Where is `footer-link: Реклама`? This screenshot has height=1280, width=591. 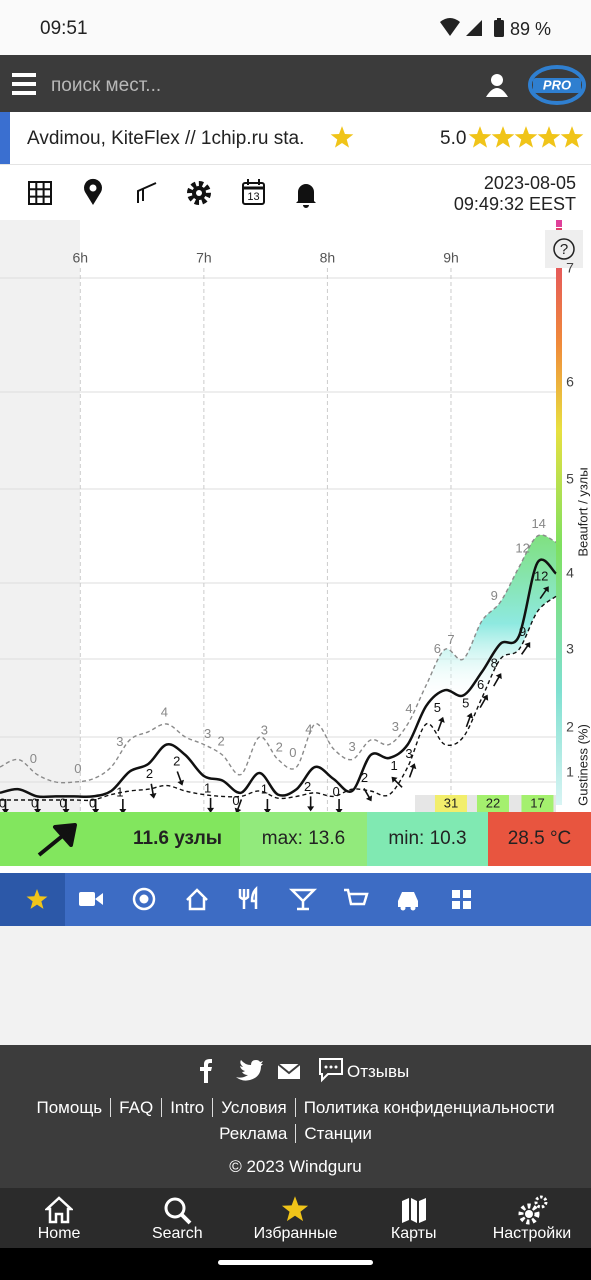
footer-link: Реклама is located at coordinates (253, 1133).